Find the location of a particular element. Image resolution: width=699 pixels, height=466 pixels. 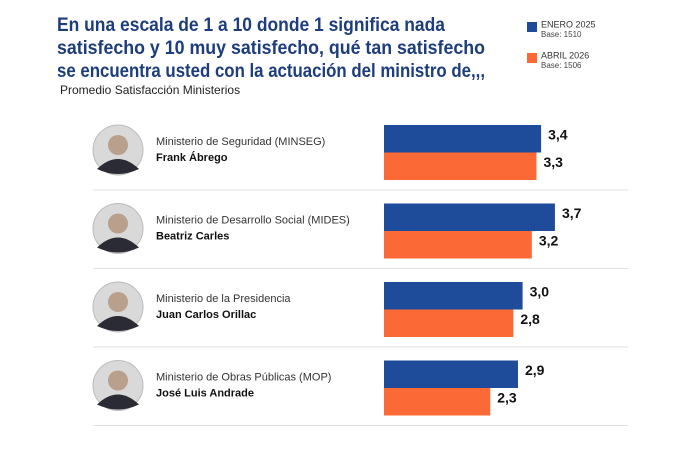

ministry-label: Ministerio de Obras Públicas (MOP) is located at coordinates (243, 377).